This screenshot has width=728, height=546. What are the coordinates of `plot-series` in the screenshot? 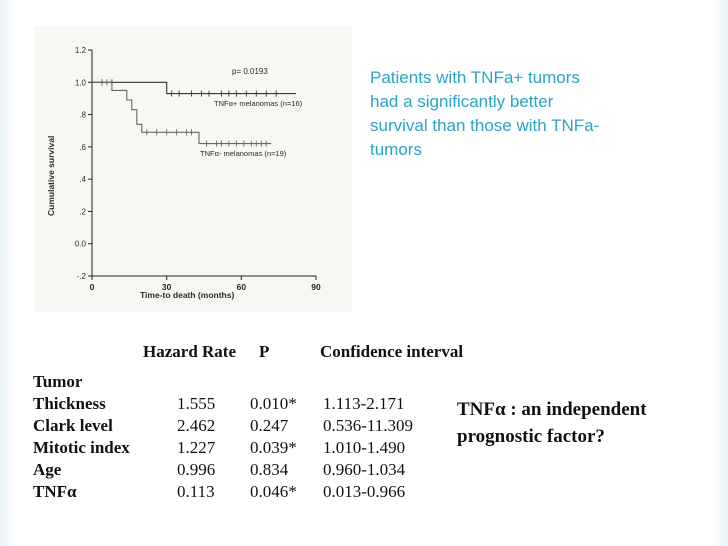 It's located at (194, 113).